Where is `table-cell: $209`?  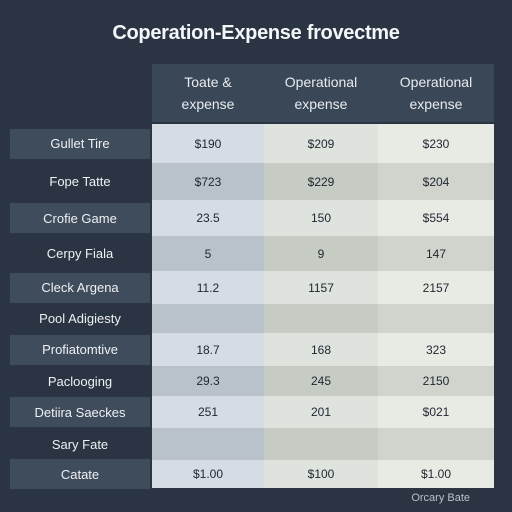 table-cell: $209 is located at coordinates (321, 143).